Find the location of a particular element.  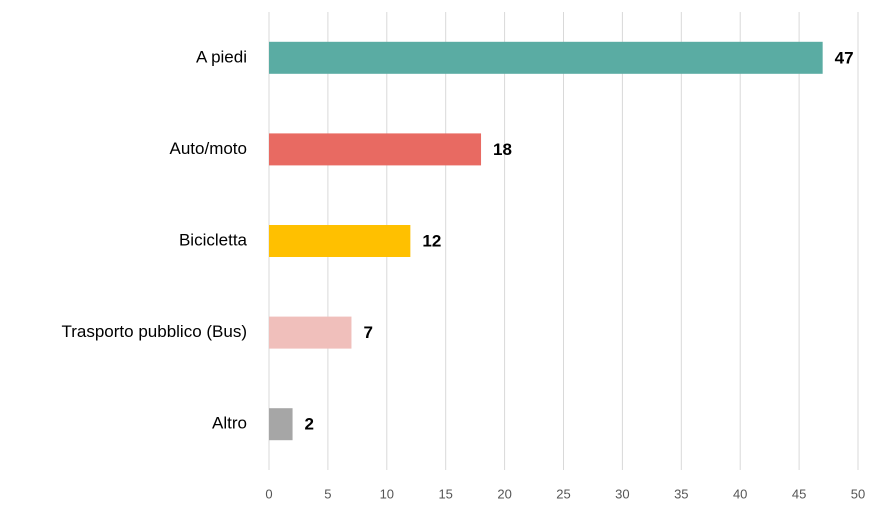

x-tick-label: 10 is located at coordinates (387, 493).